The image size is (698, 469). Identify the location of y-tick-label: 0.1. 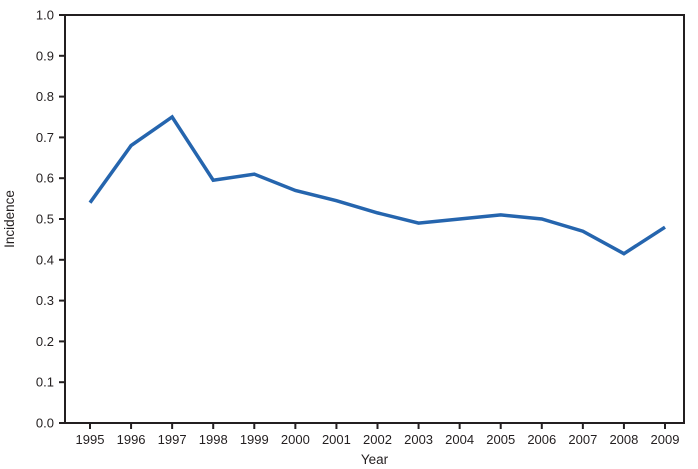
(45, 382).